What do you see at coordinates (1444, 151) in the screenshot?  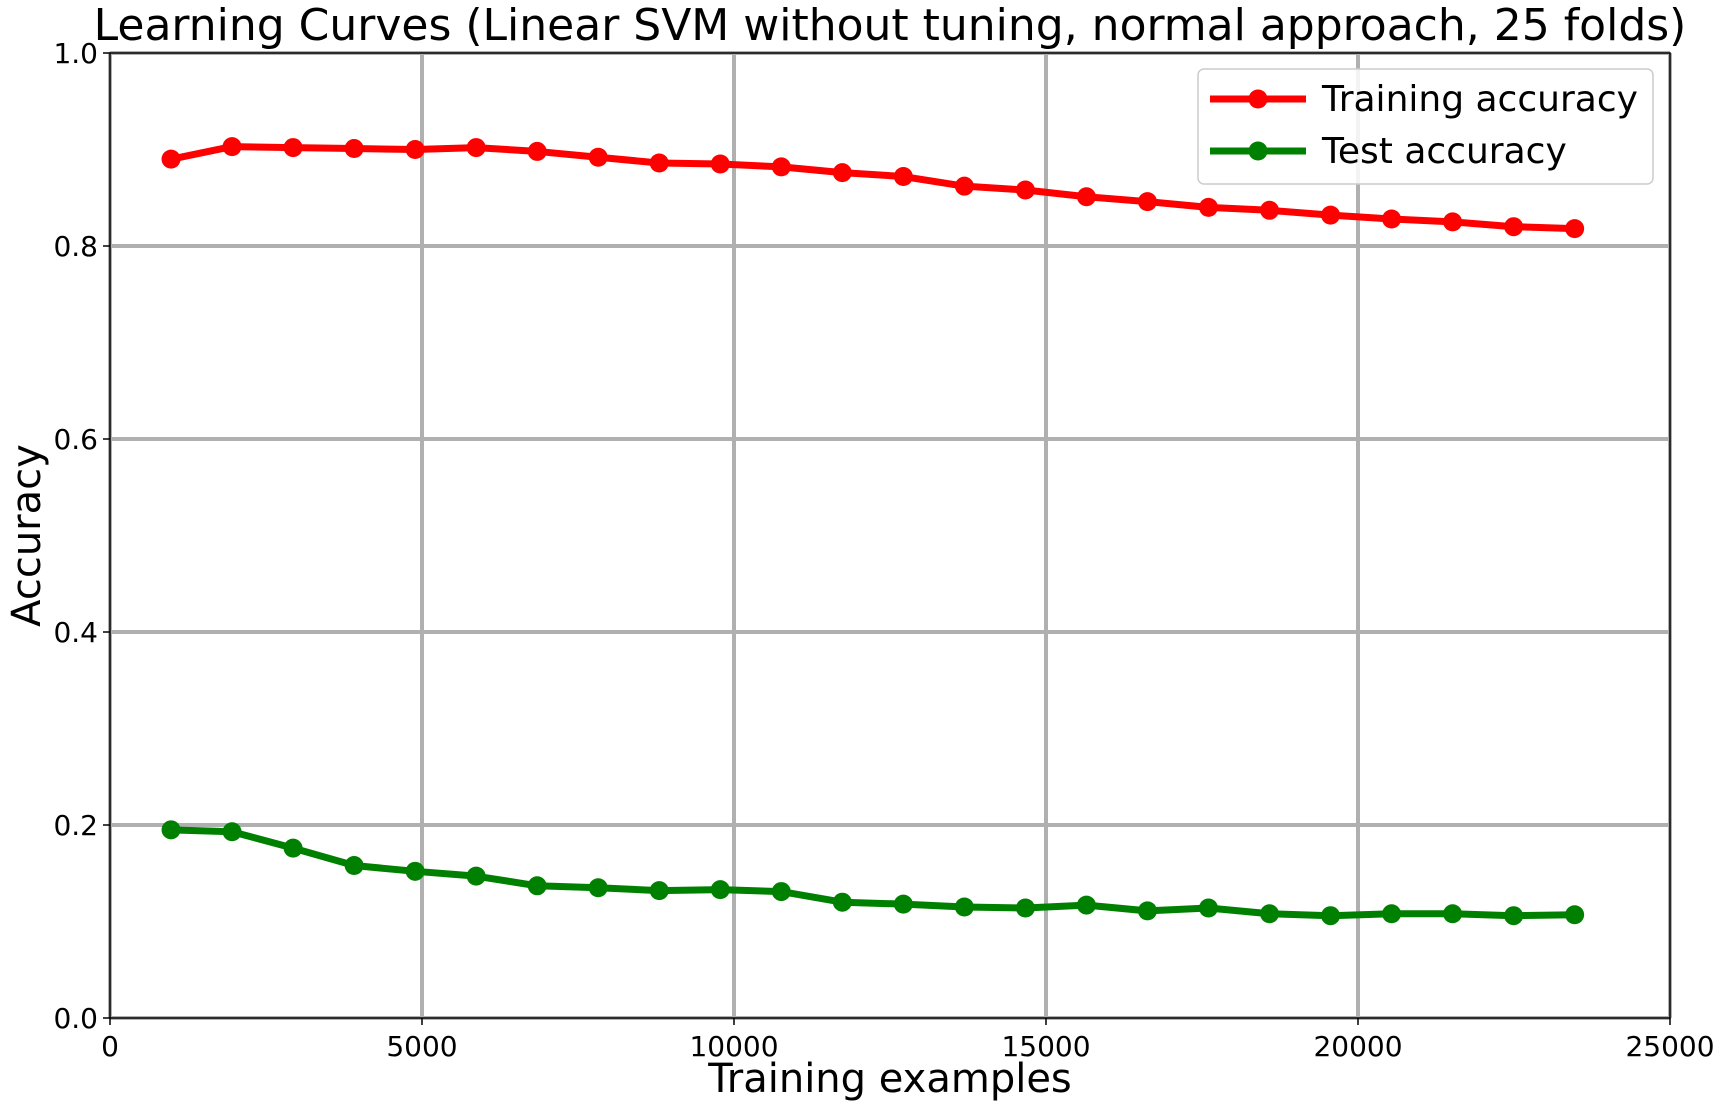 I see `legend-label: Test accuracy` at bounding box center [1444, 151].